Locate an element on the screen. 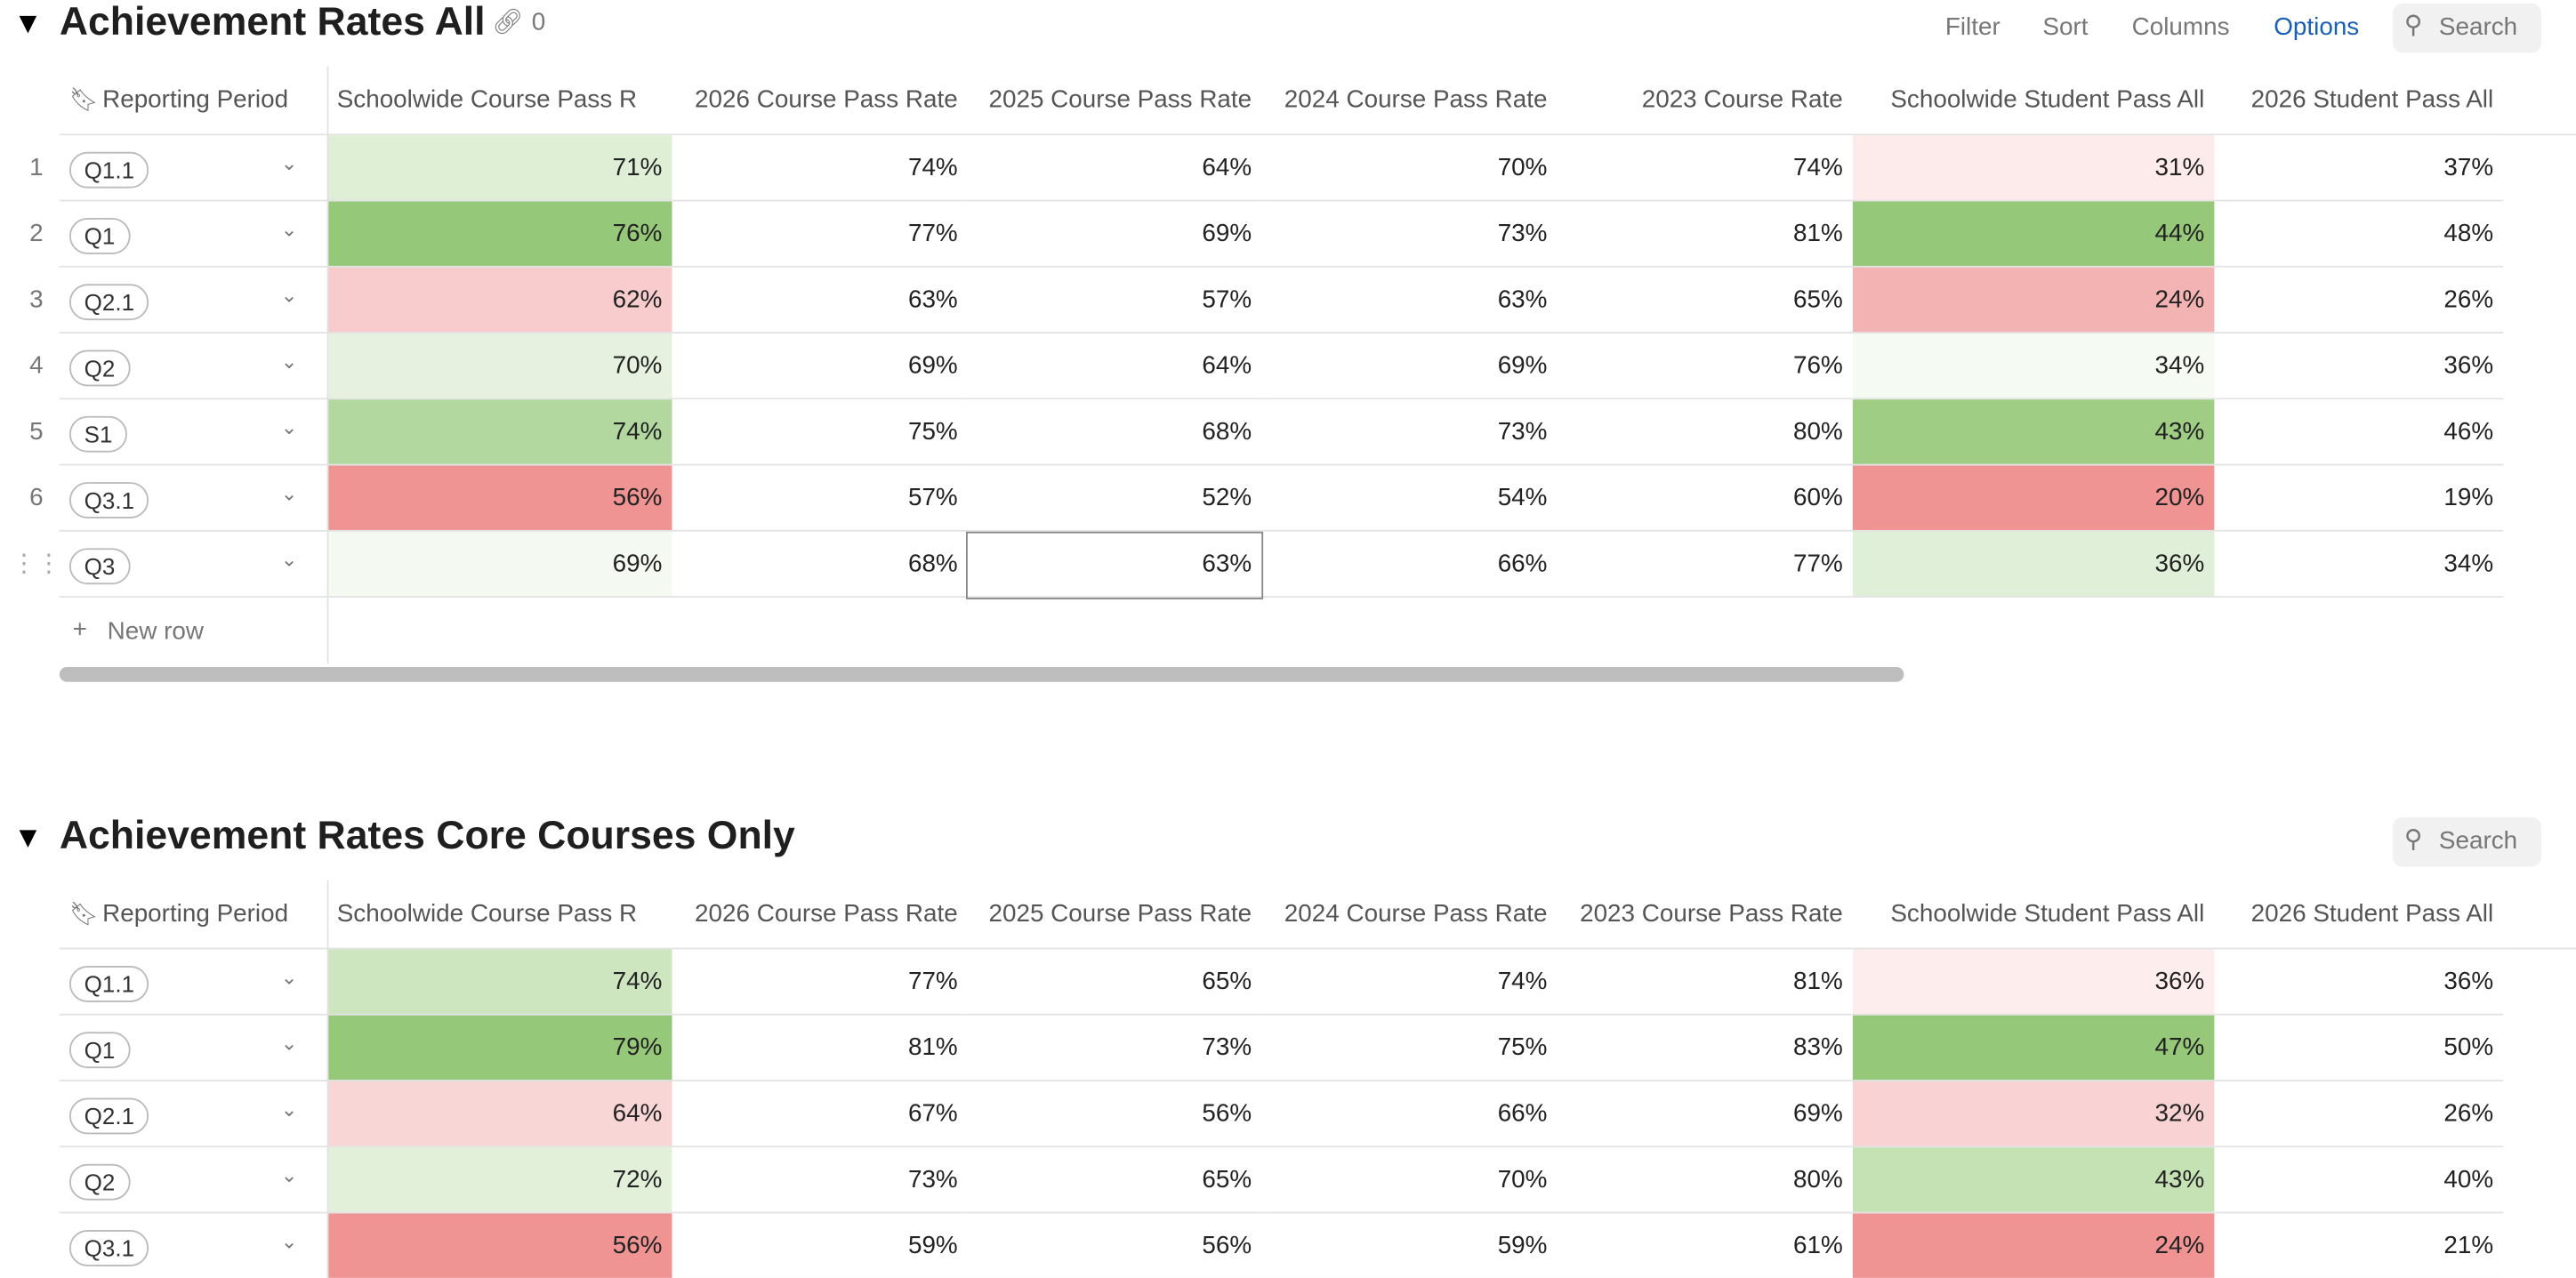 The width and height of the screenshot is (2576, 1278). data-cell: 48% is located at coordinates (2359, 234).